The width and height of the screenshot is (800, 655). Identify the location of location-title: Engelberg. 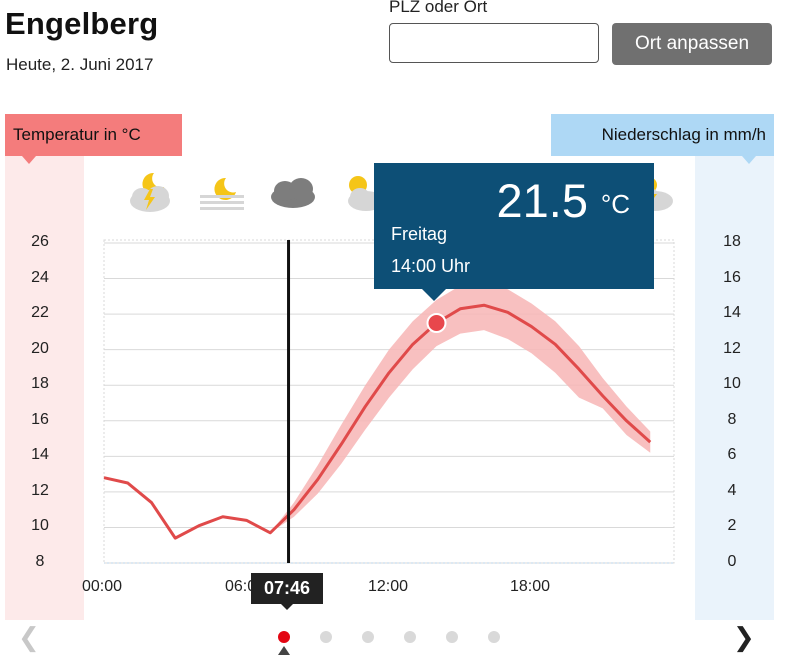
(82, 23).